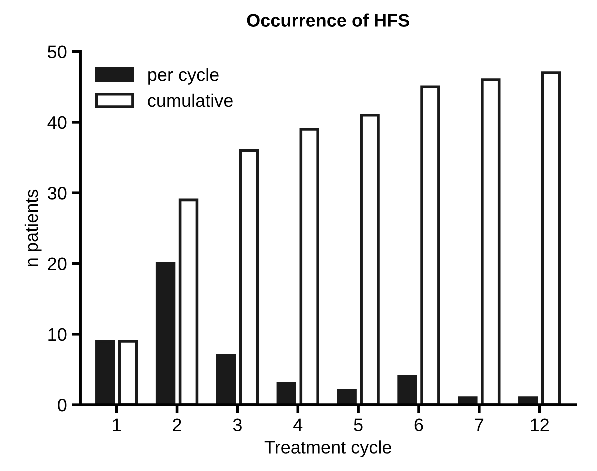 The height and width of the screenshot is (471, 597). Describe the element at coordinates (237, 425) in the screenshot. I see `x-tick-label: 3` at that location.